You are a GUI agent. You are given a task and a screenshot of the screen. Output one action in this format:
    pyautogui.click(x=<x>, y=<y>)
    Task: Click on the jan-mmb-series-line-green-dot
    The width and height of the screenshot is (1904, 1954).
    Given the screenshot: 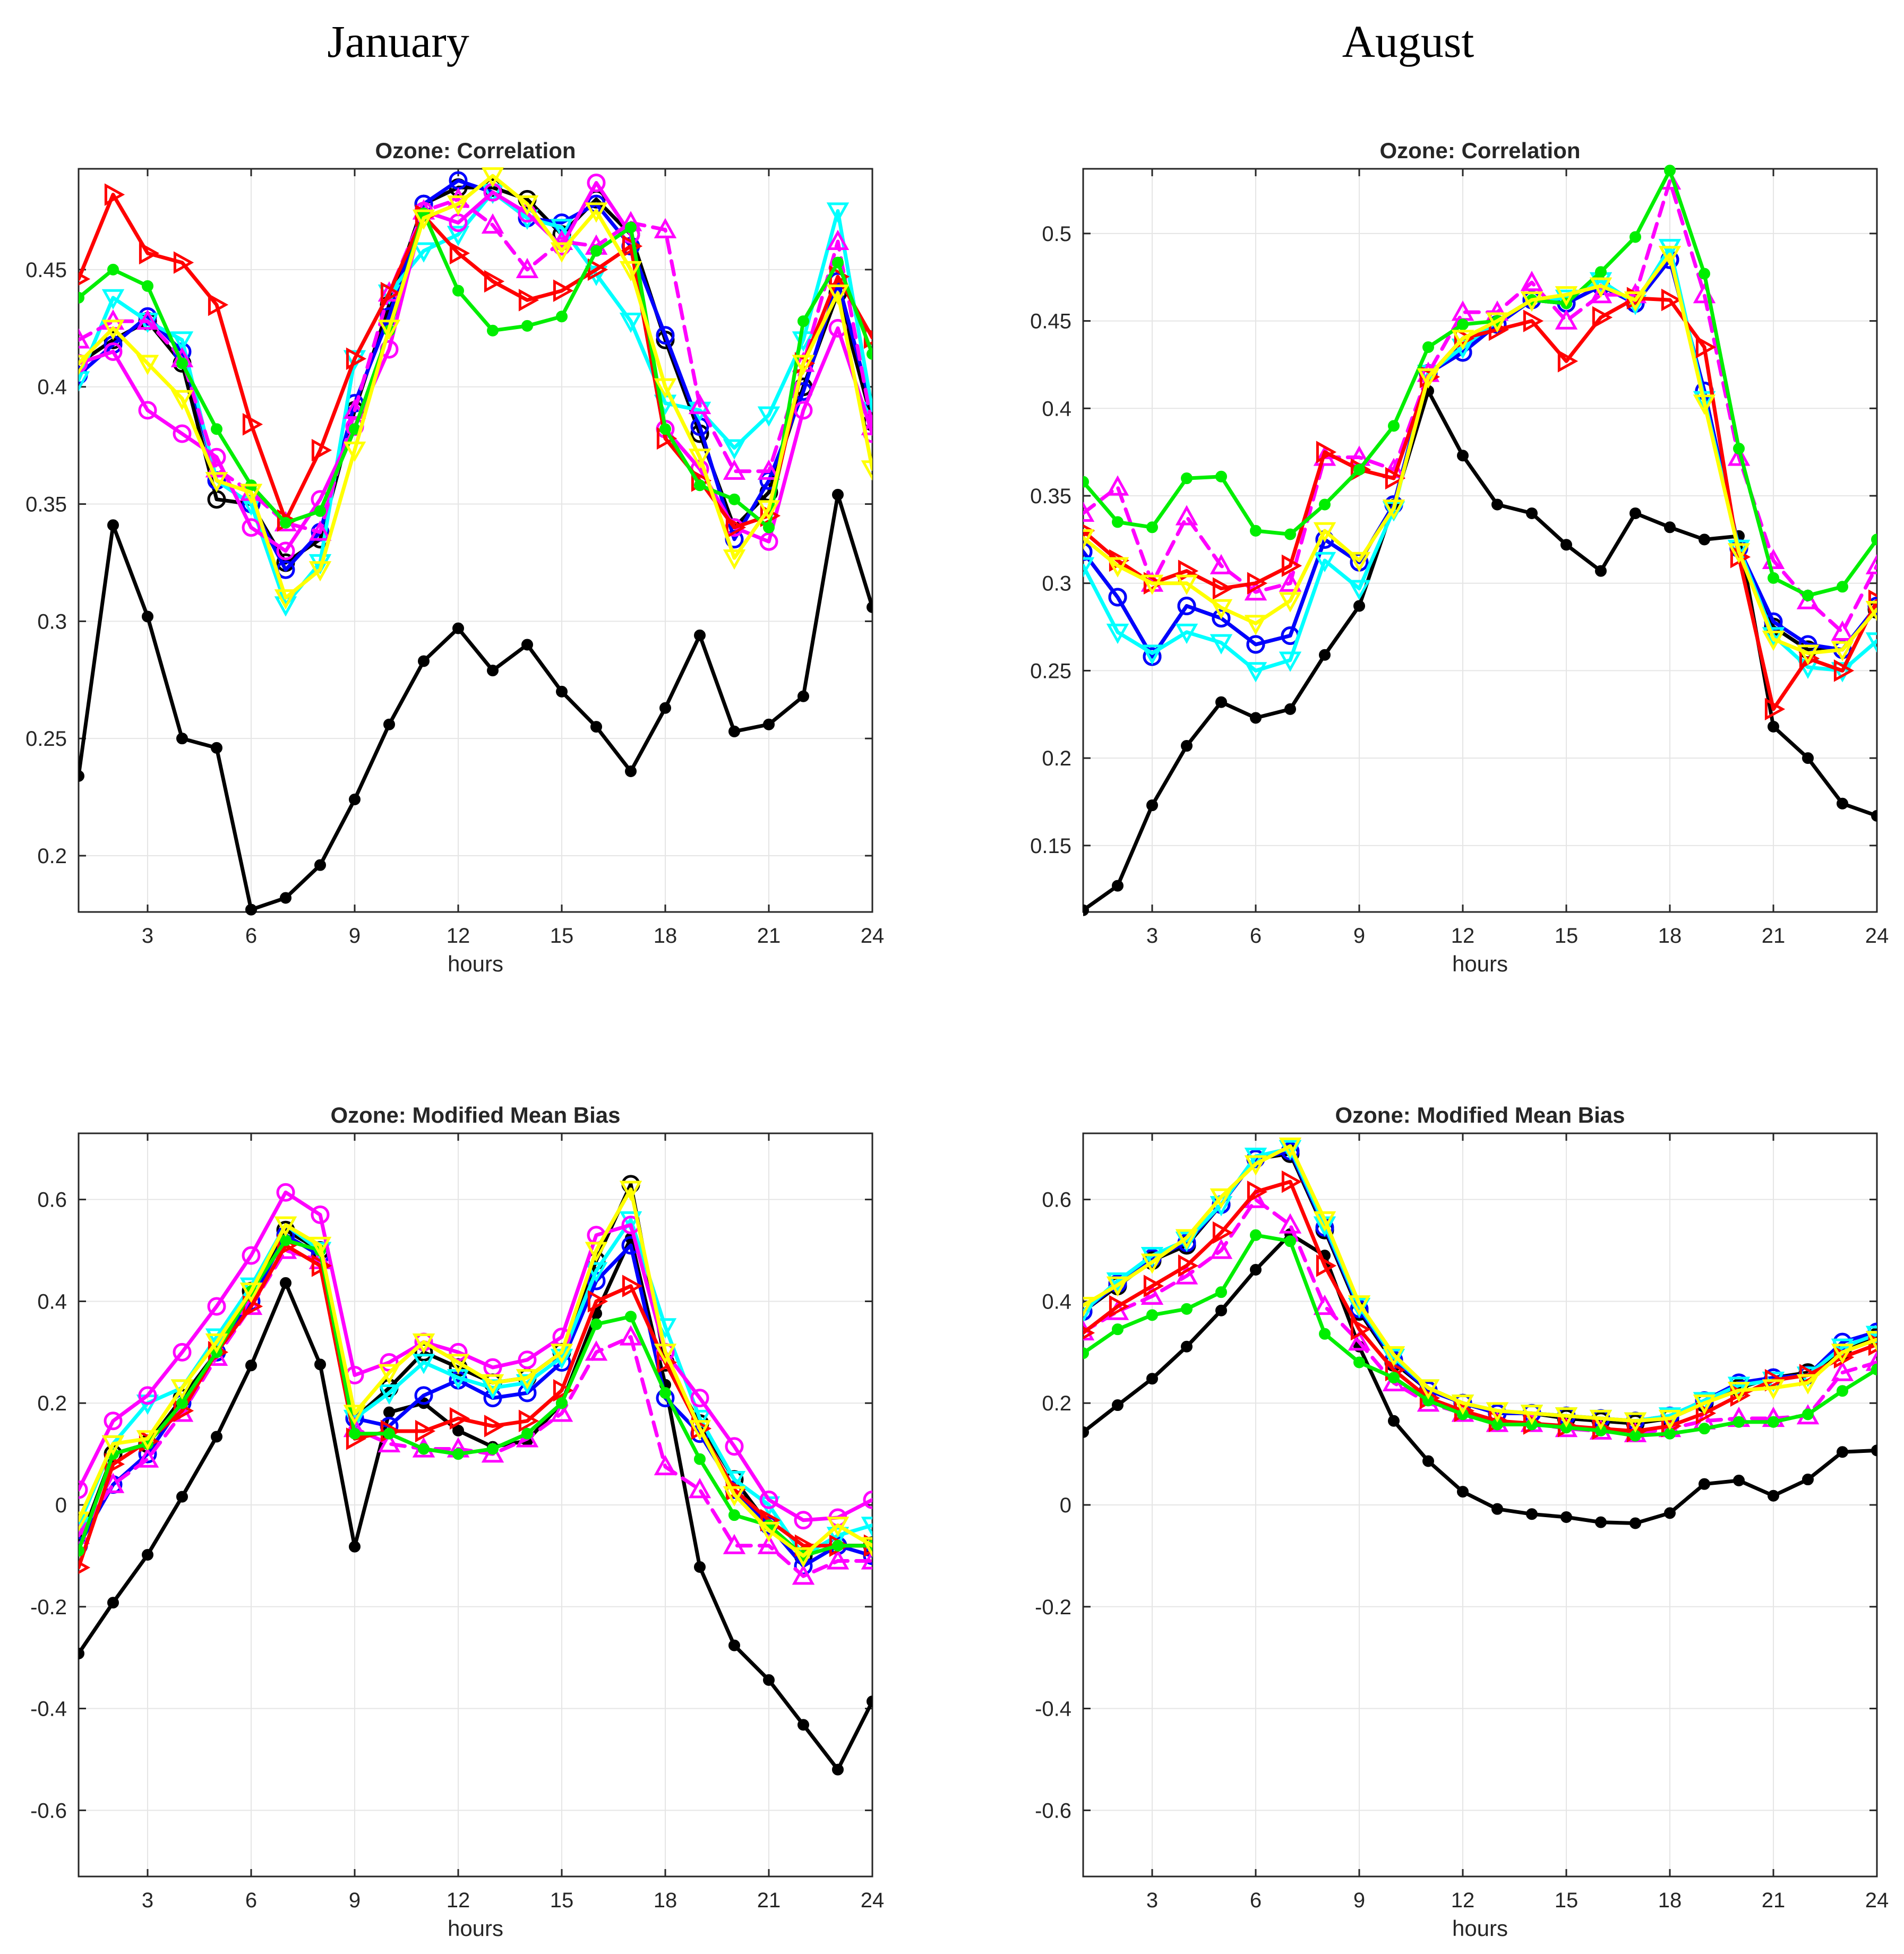 What is the action you would take?
    pyautogui.click(x=476, y=1398)
    